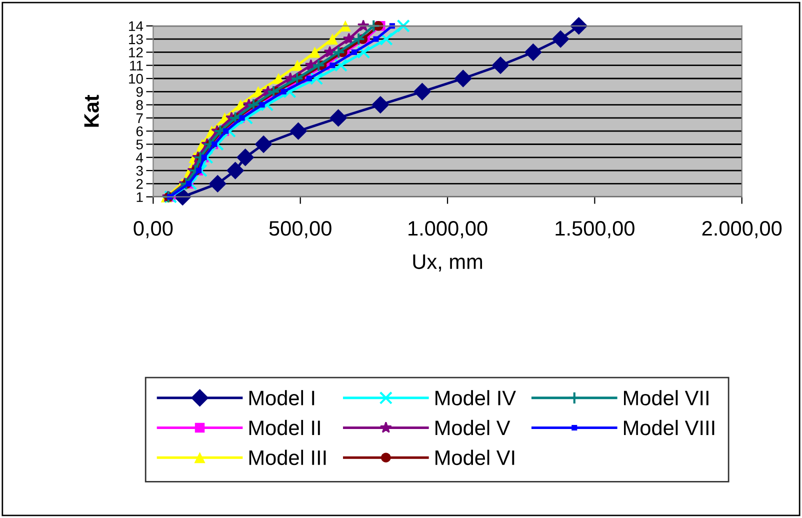  I want to click on y-tick-label: 5, so click(139, 145).